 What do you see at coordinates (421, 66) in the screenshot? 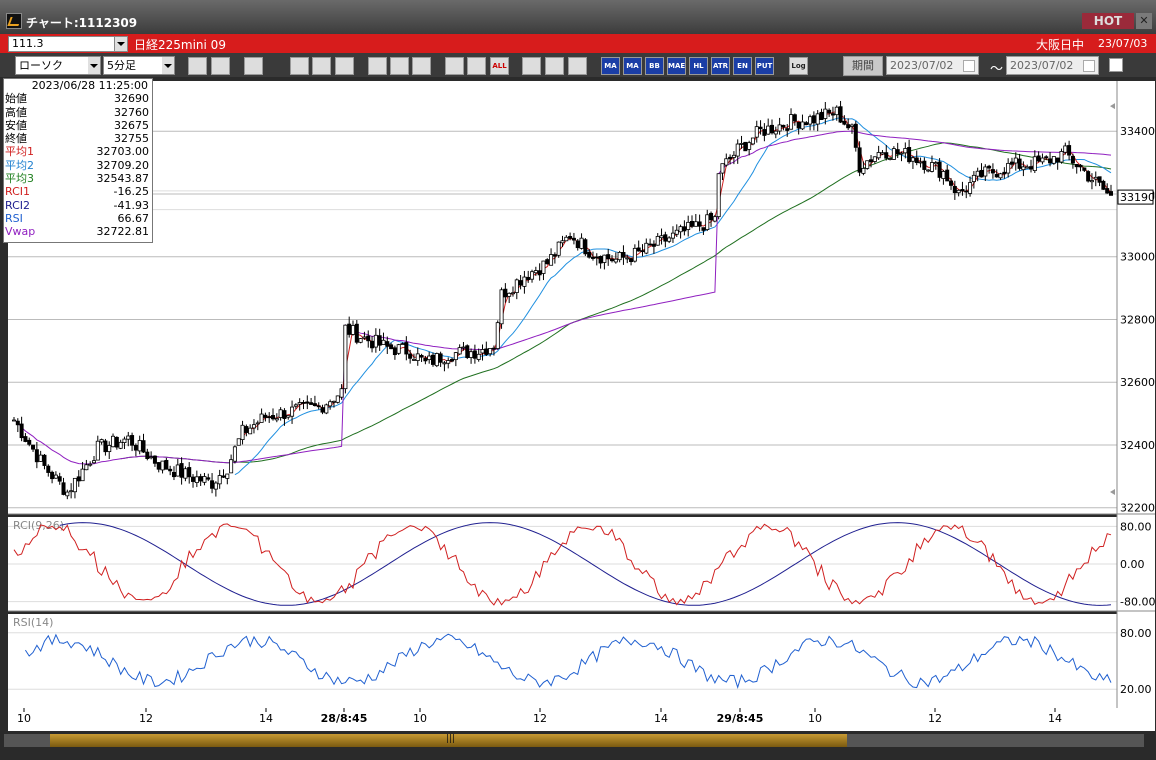
I see `undo-icon` at bounding box center [421, 66].